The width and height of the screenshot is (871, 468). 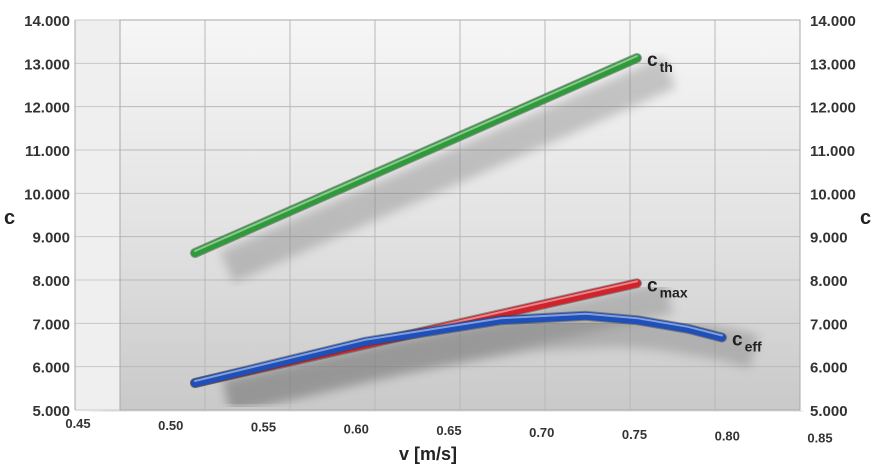 What do you see at coordinates (51, 324) in the screenshot?
I see `y-tick-label-left: 7.000` at bounding box center [51, 324].